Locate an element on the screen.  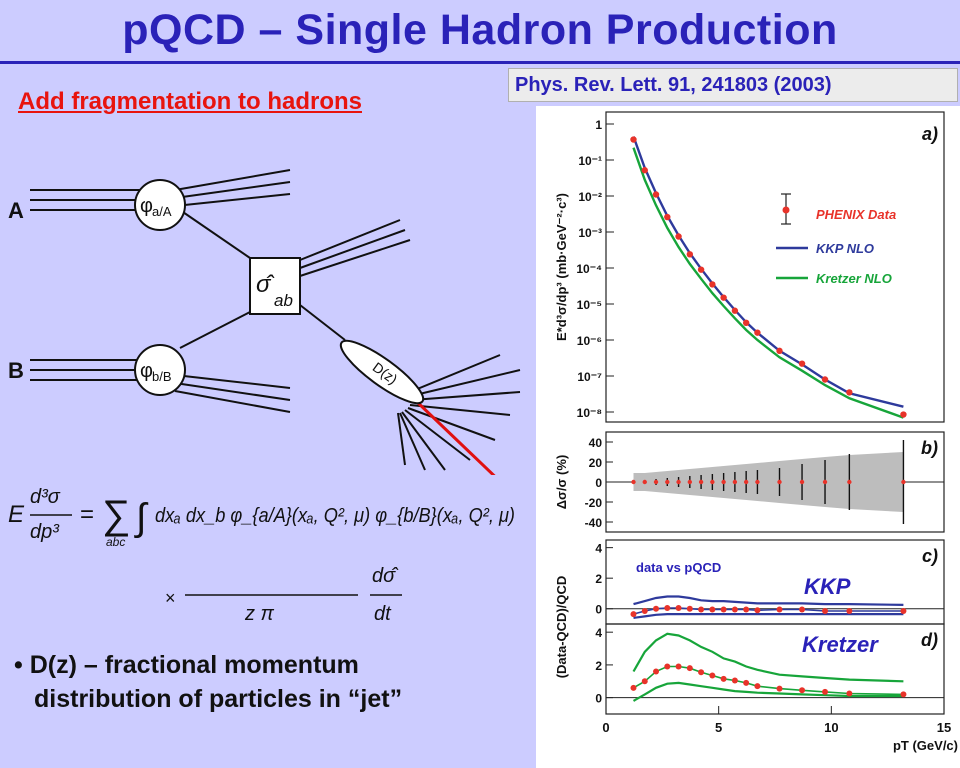
bullet-line2: distribution of particles in “jet” is located at coordinates (218, 699).